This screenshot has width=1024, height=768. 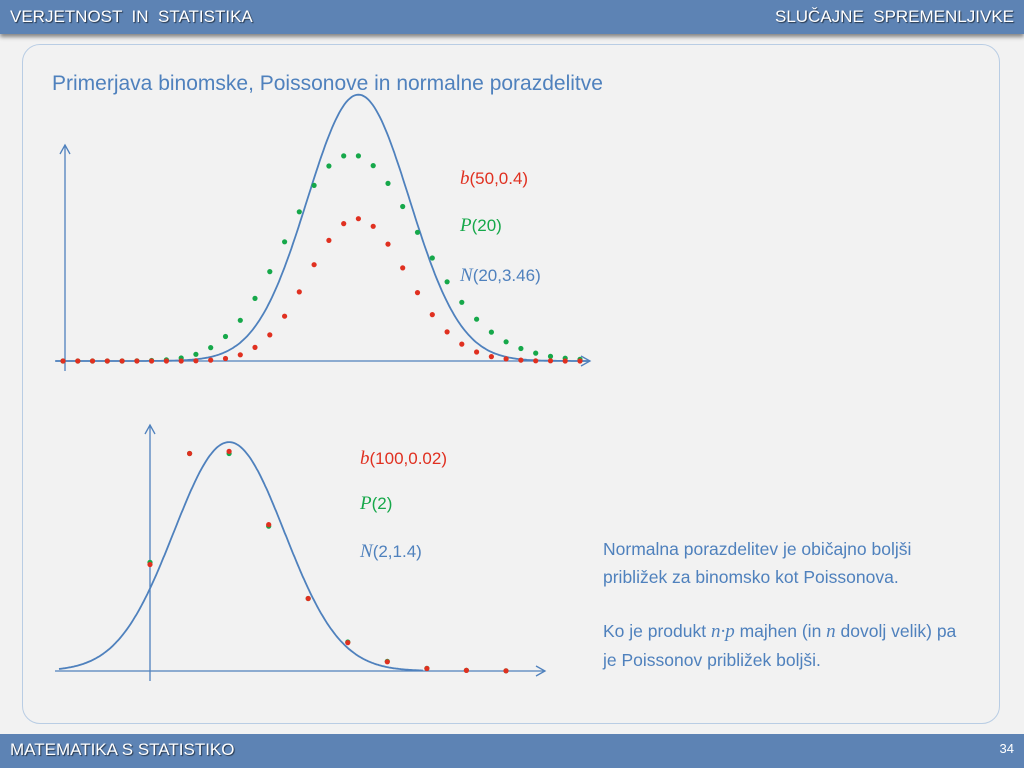 I want to click on legend-binomial-100: b(100,0.02), so click(x=403, y=459).